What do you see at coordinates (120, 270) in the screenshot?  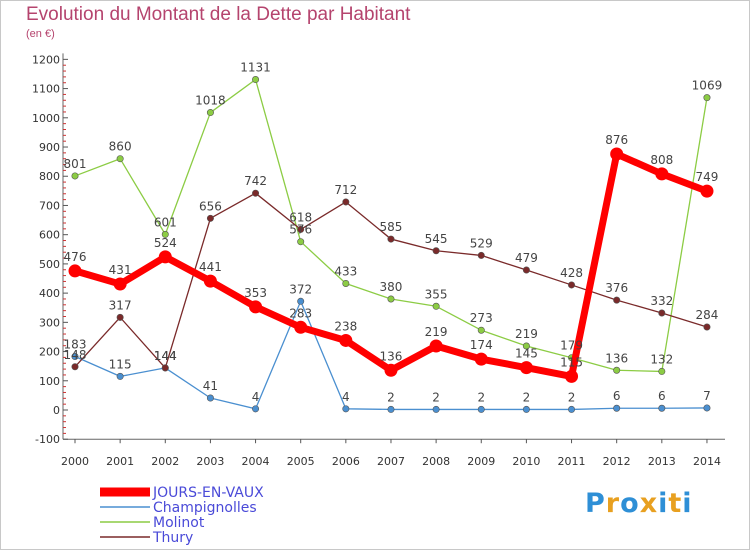 I see `data-label-jours-en-vaux: 431` at bounding box center [120, 270].